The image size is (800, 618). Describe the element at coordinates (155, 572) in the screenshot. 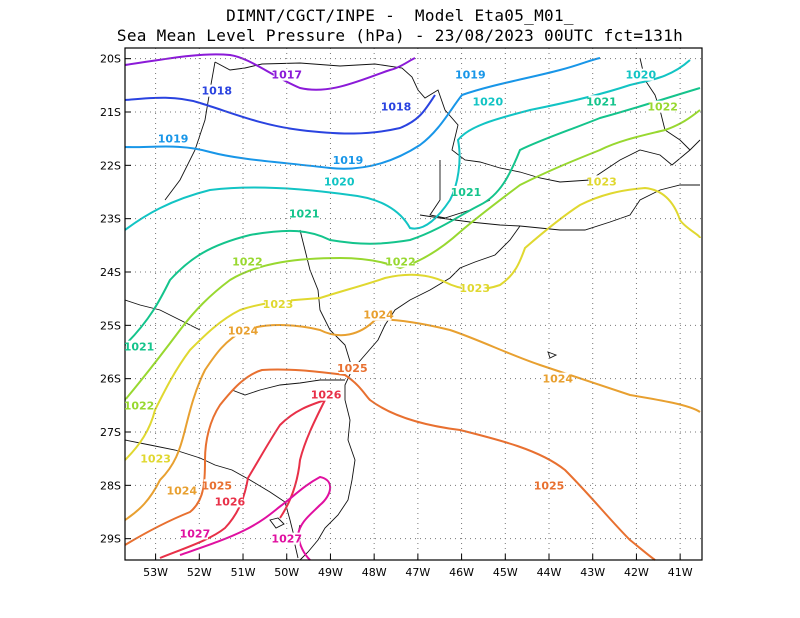

I see `x-tick-label: 53W` at that location.